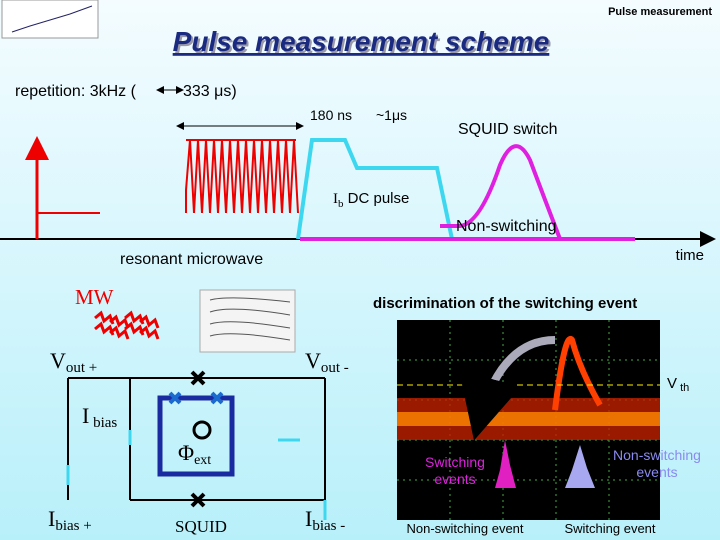 The height and width of the screenshot is (540, 720). What do you see at coordinates (506, 226) in the screenshot?
I see `non-switching-label: Non-switching` at bounding box center [506, 226].